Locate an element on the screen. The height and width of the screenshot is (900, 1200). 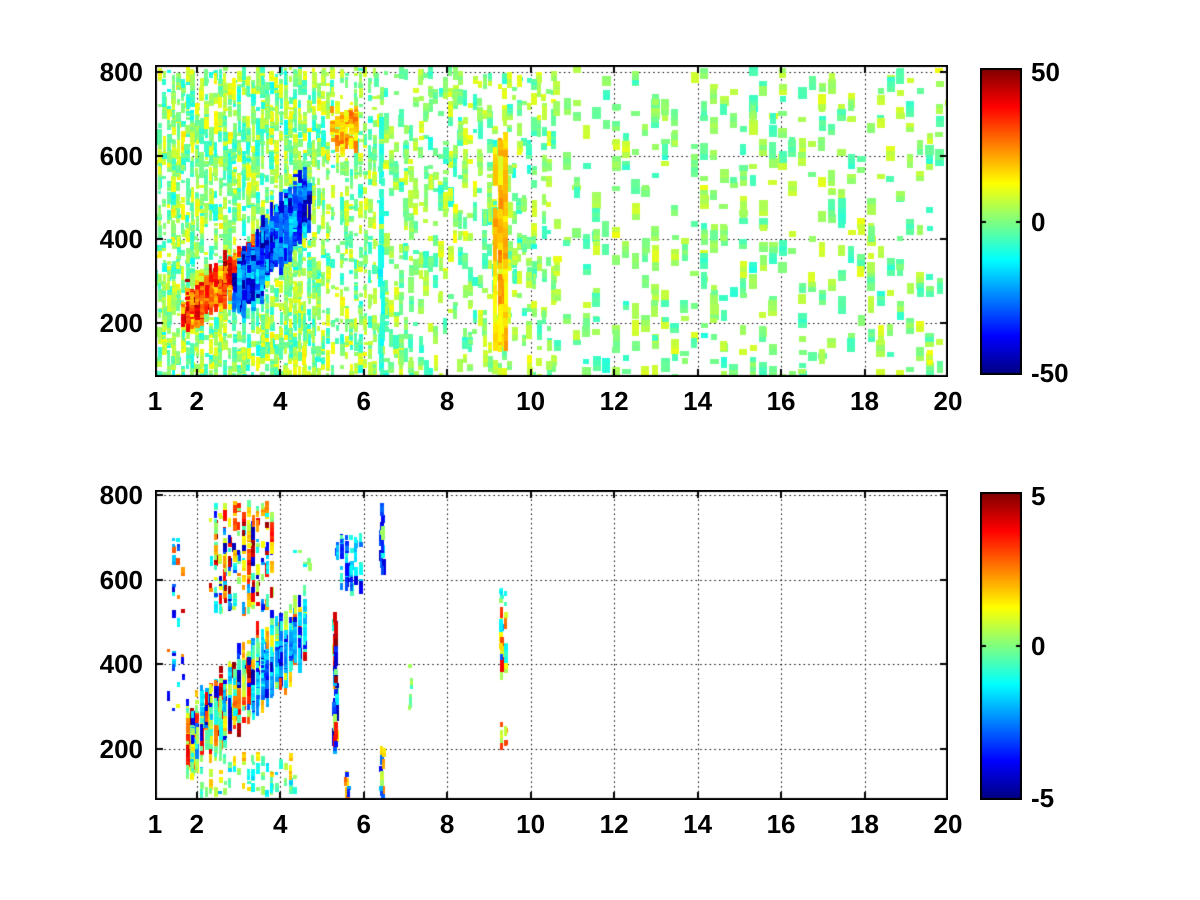
colorbar-top-zero-label: 0 is located at coordinates (1038, 221).